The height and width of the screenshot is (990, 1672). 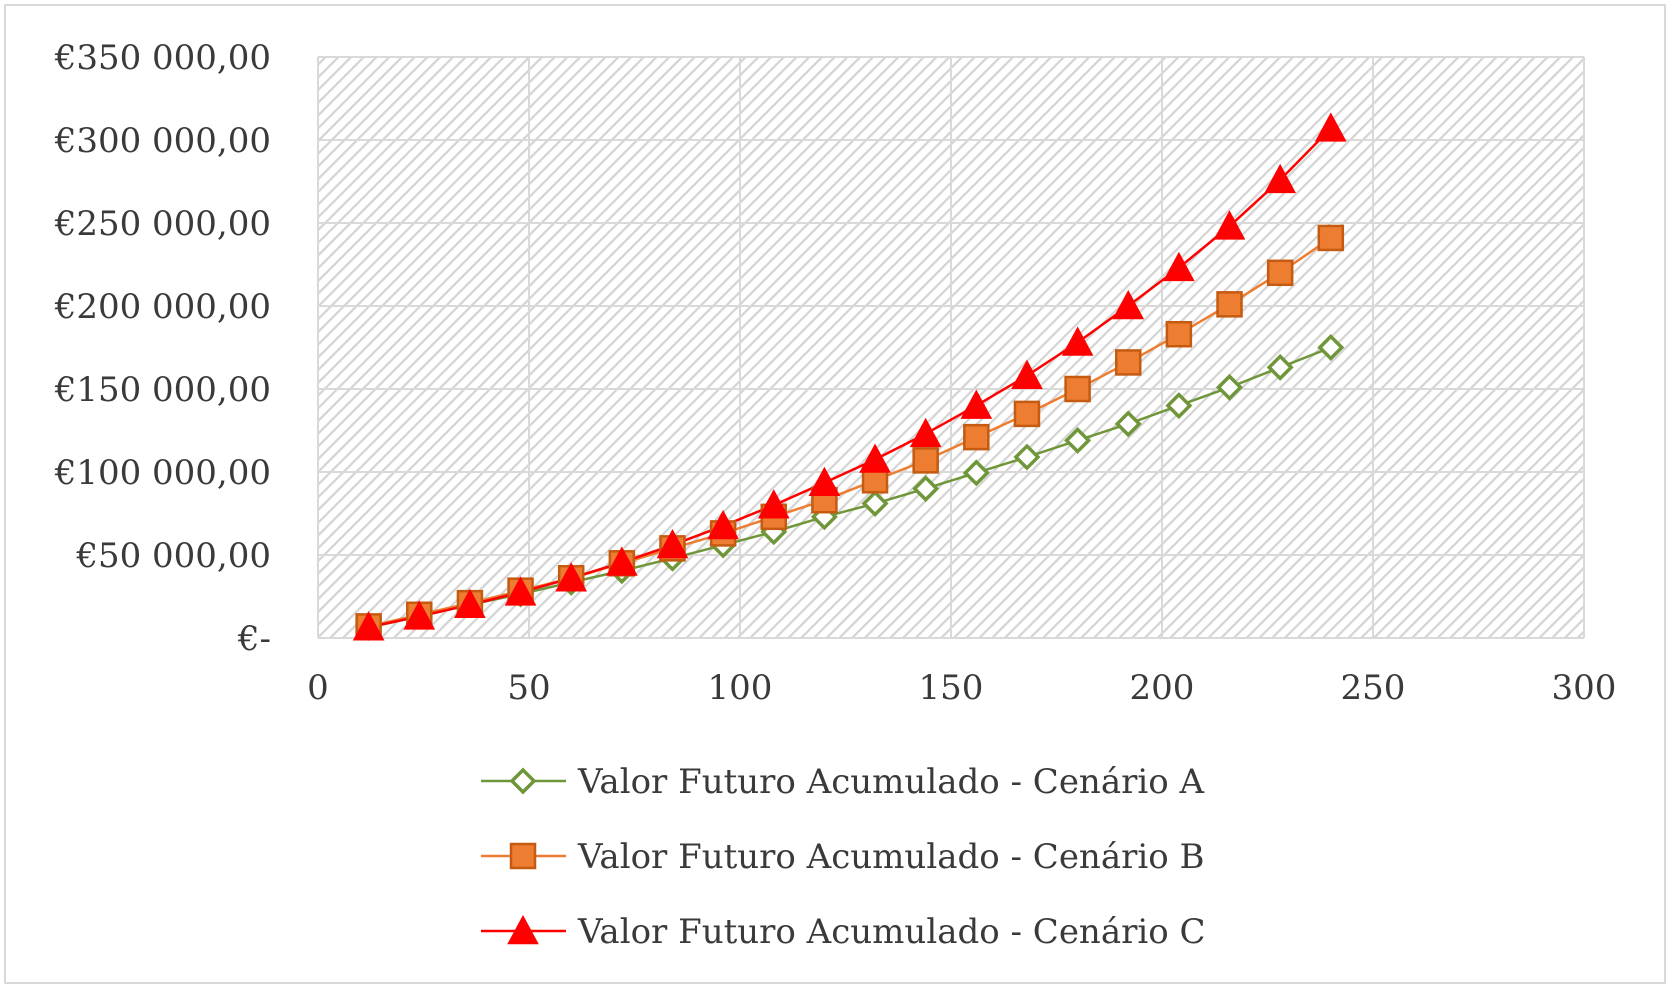 I want to click on y-tick-label: €150 000,00, so click(x=162, y=390).